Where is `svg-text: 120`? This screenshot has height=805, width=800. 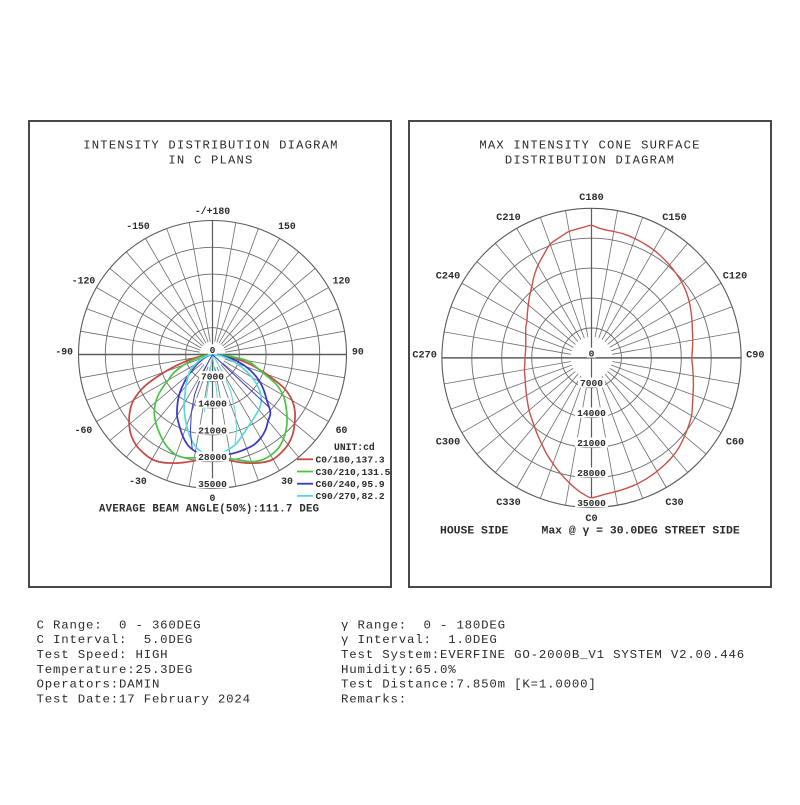
svg-text: 120 is located at coordinates (342, 281).